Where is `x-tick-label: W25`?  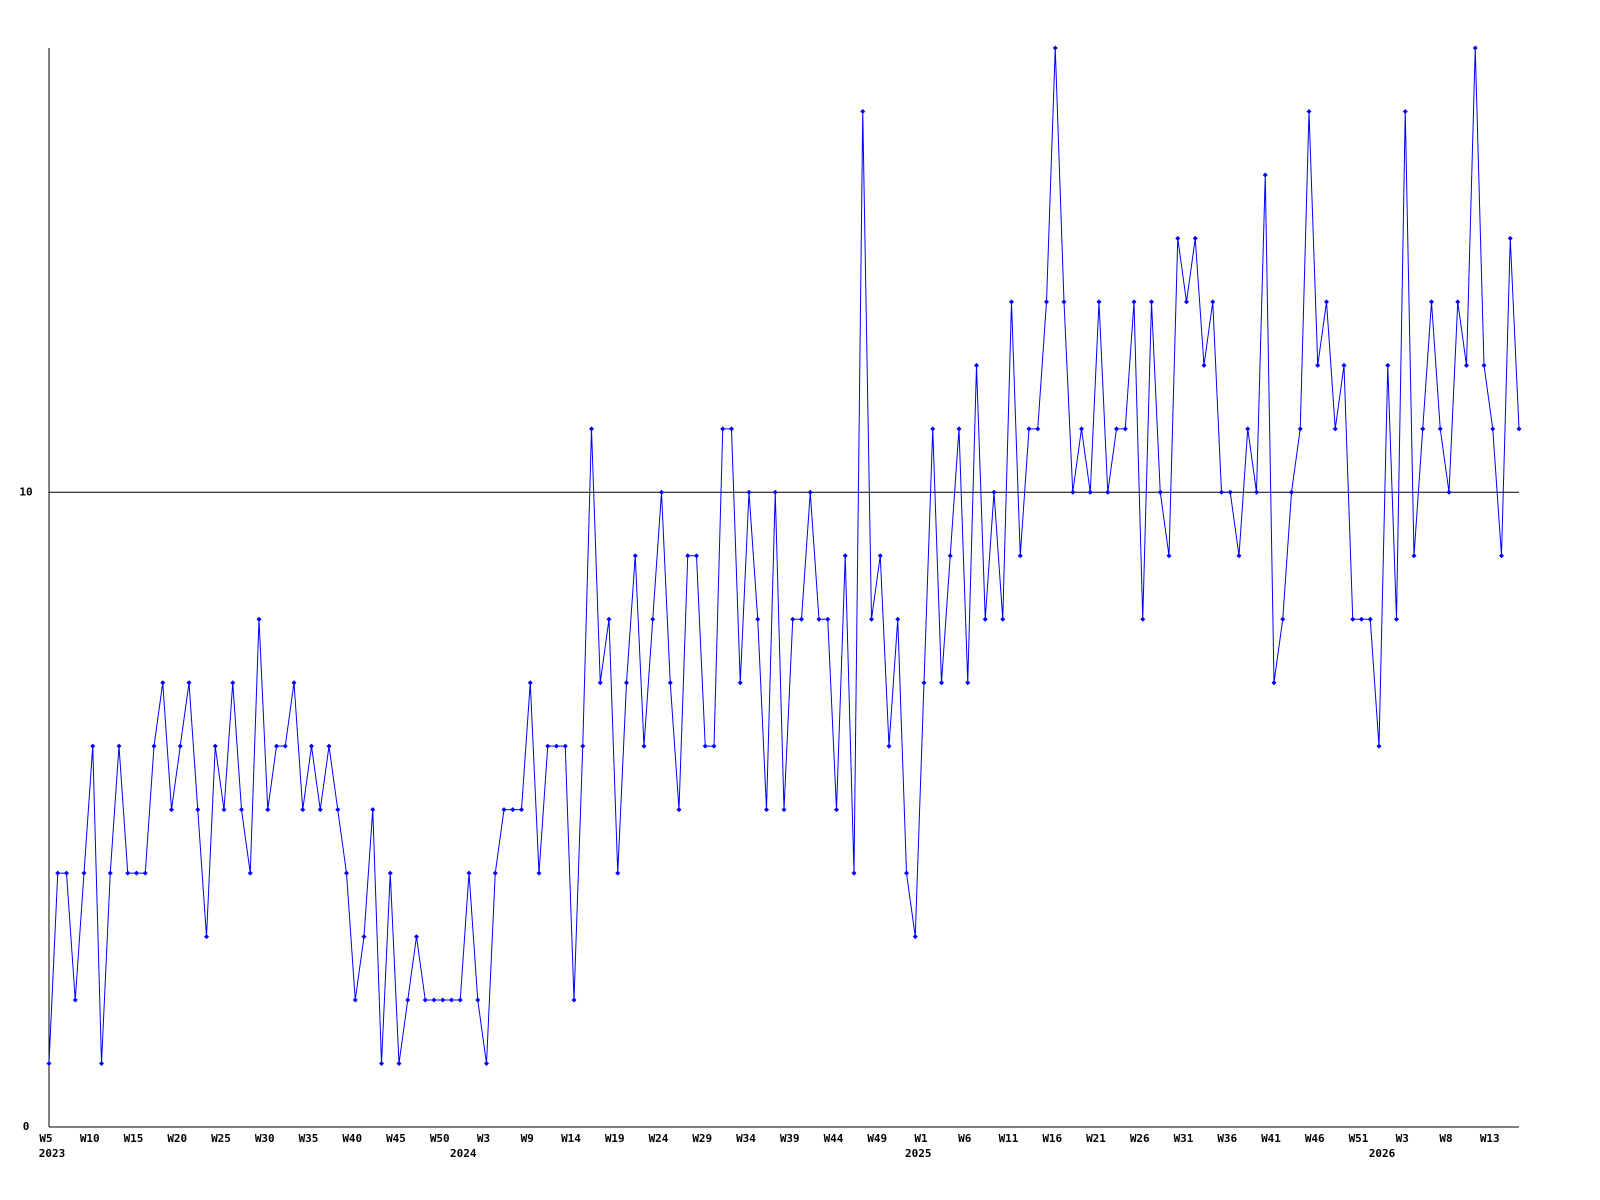 x-tick-label: W25 is located at coordinates (221, 1138).